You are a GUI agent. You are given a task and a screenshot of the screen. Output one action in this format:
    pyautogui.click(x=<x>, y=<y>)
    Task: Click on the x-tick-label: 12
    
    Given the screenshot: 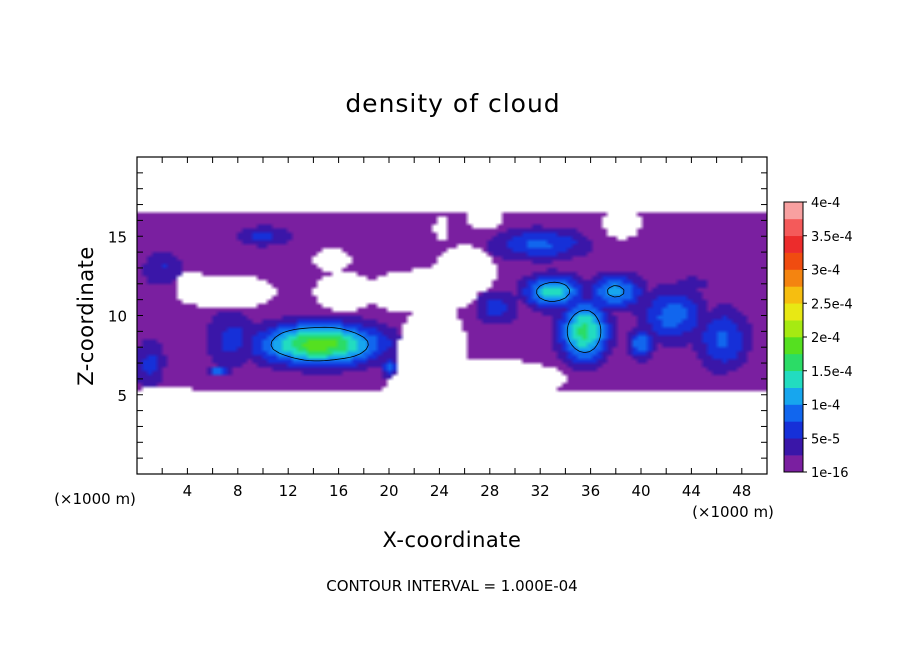 What is the action you would take?
    pyautogui.click(x=288, y=491)
    